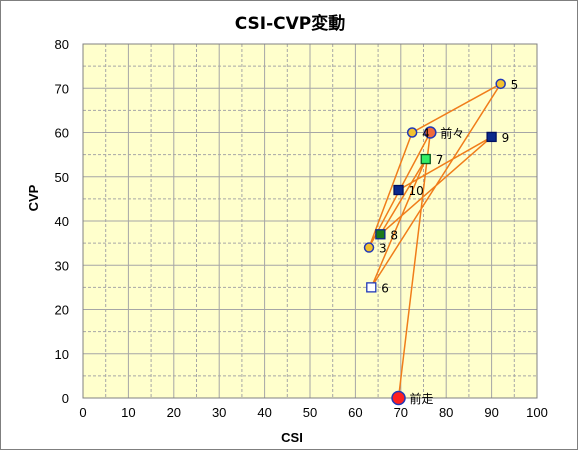 This screenshot has width=578, height=451. I want to click on x-axis-ticks: 0 10 20 30 40 50 60 70 80 90 100, so click(313, 412).